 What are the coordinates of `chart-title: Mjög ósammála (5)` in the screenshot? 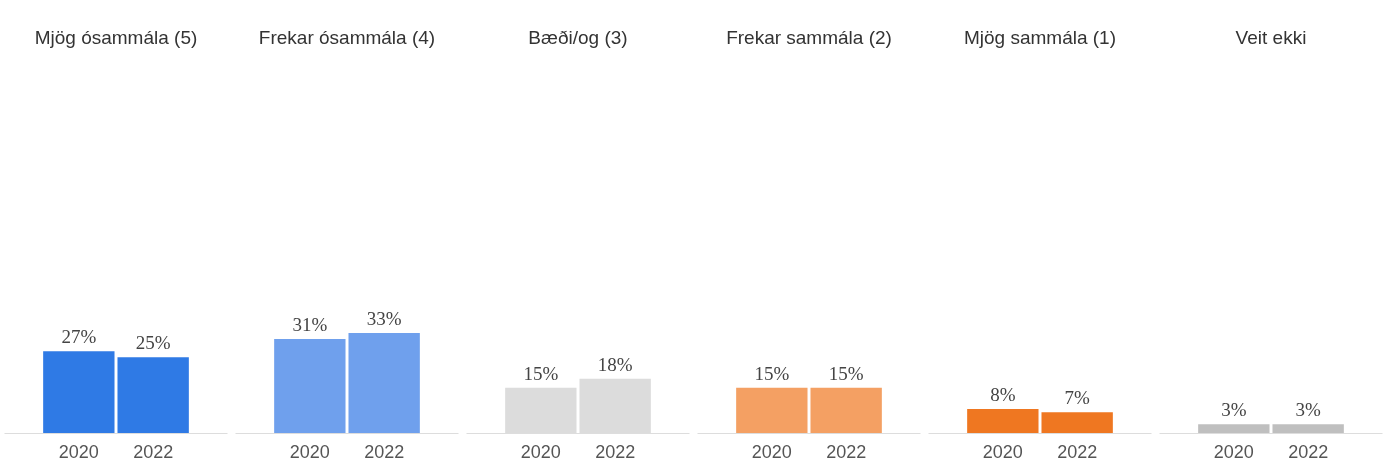 It's located at (116, 37).